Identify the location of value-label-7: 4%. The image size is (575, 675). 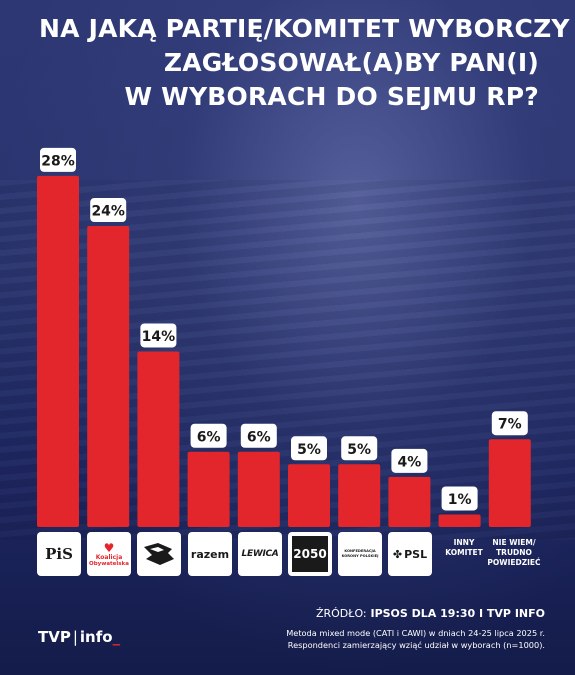
(410, 462).